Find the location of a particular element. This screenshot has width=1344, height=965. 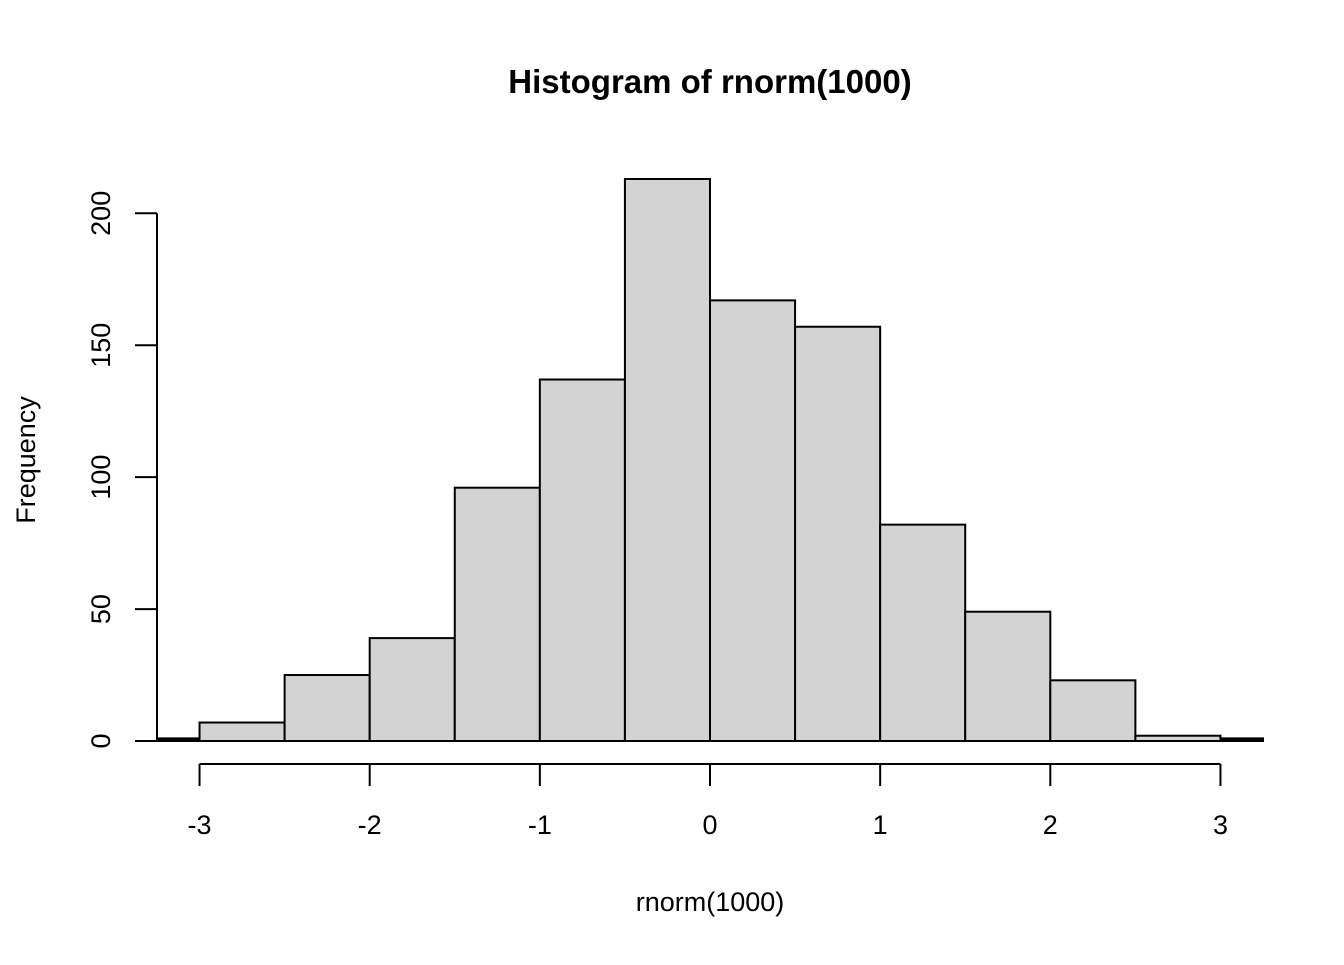

x-tick-label: 1 is located at coordinates (880, 825).